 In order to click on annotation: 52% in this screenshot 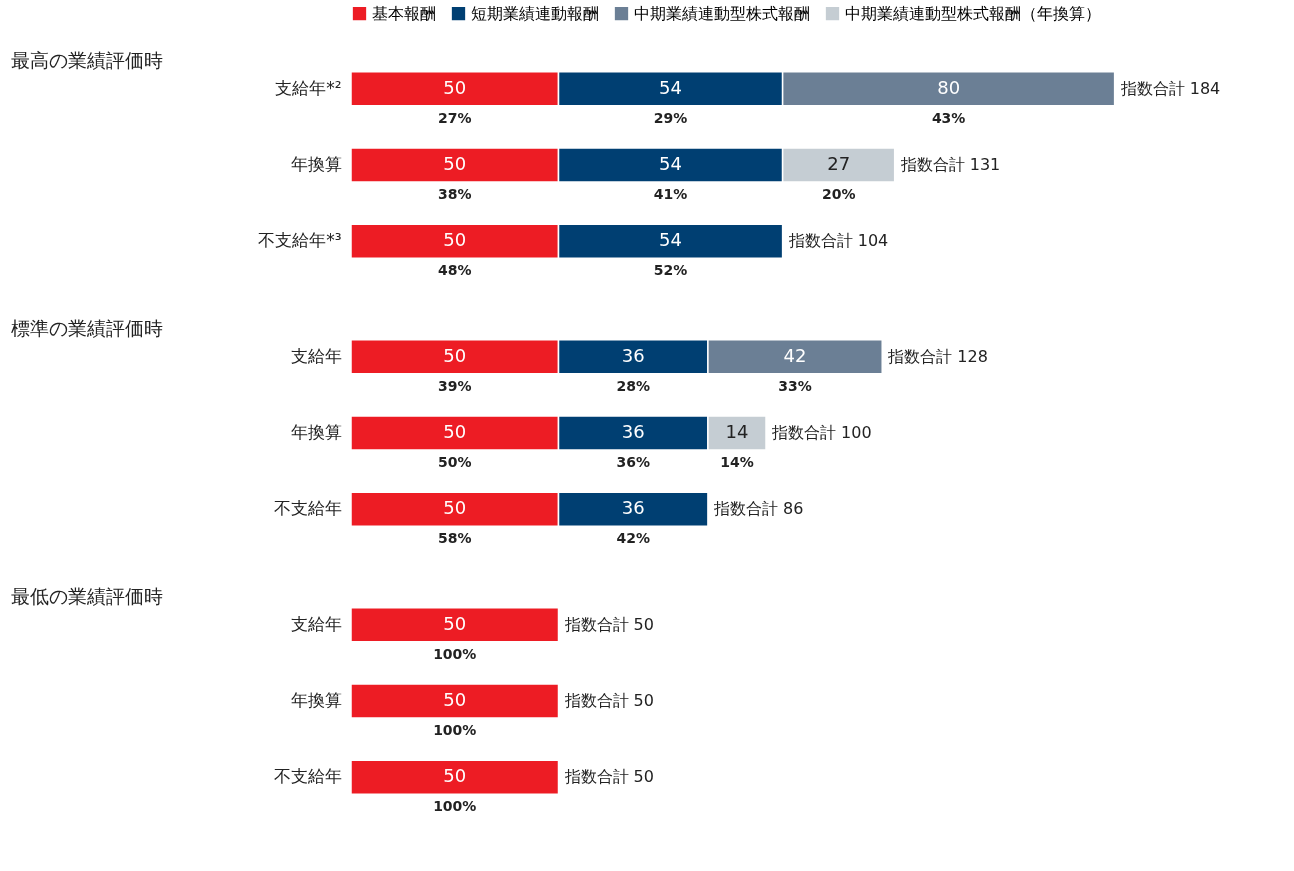, I will do `click(670, 270)`.